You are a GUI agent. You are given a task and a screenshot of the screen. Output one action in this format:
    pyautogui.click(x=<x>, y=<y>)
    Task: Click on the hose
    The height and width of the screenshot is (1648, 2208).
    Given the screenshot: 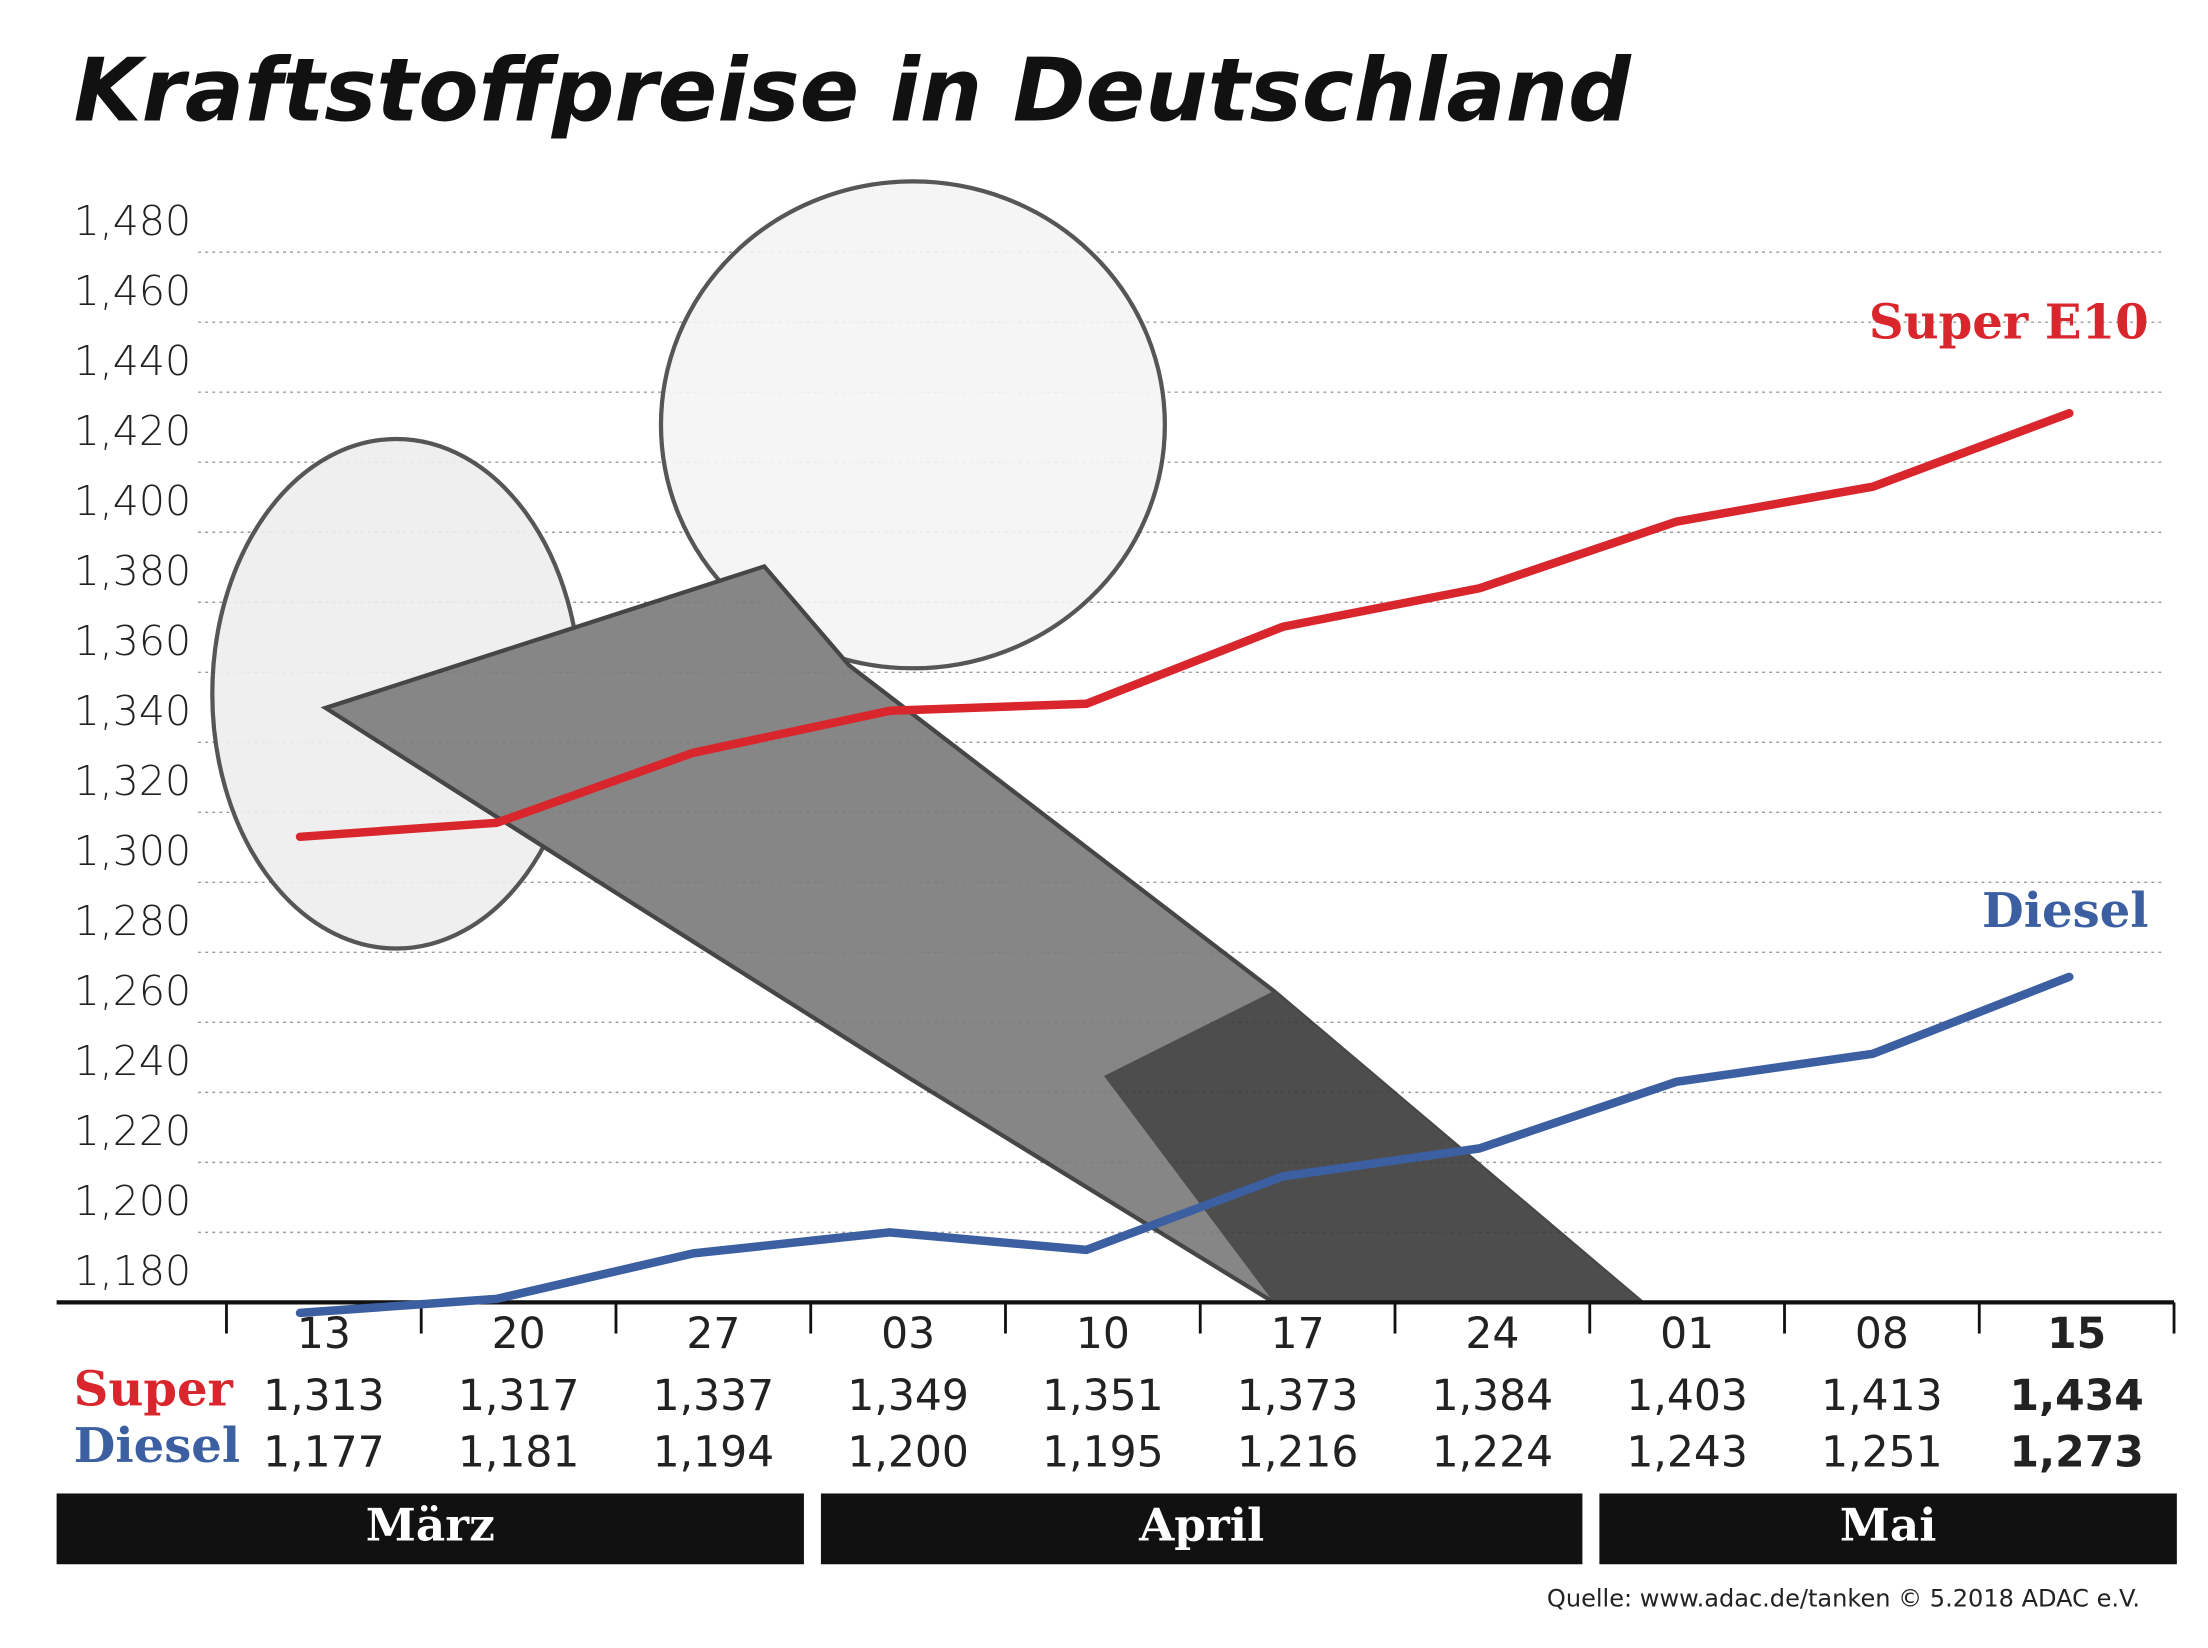 What is the action you would take?
    pyautogui.click(x=1373, y=1147)
    